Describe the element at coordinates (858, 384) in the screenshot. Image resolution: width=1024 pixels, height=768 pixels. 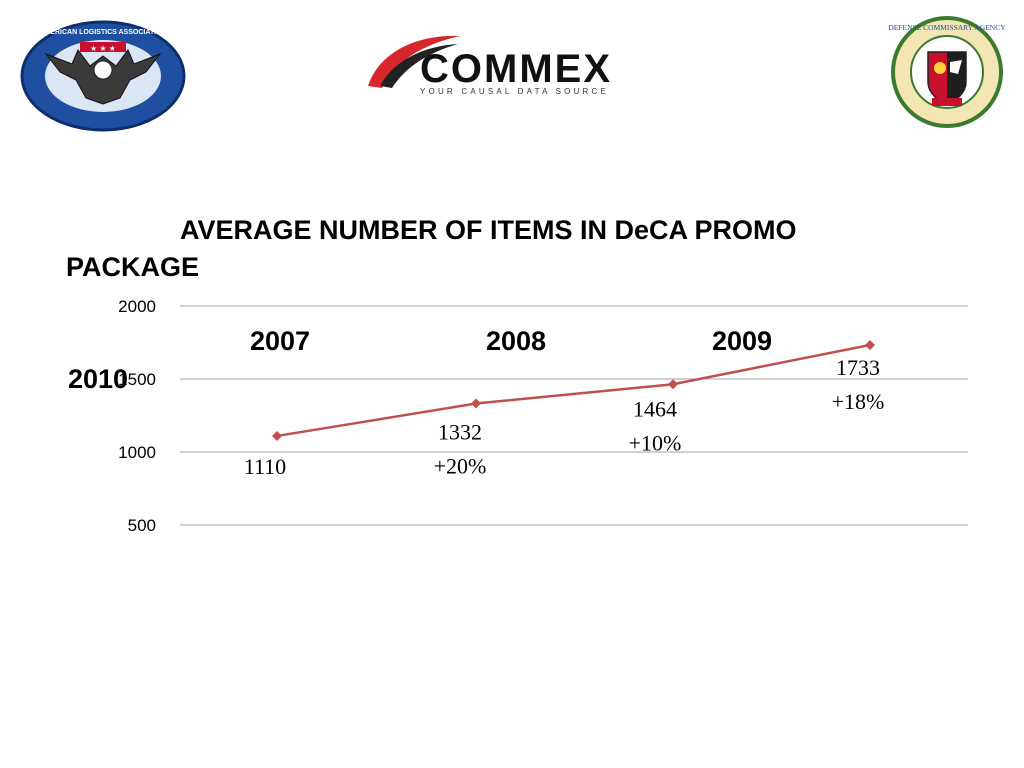
I see `data-label: 1733 +18%` at that location.